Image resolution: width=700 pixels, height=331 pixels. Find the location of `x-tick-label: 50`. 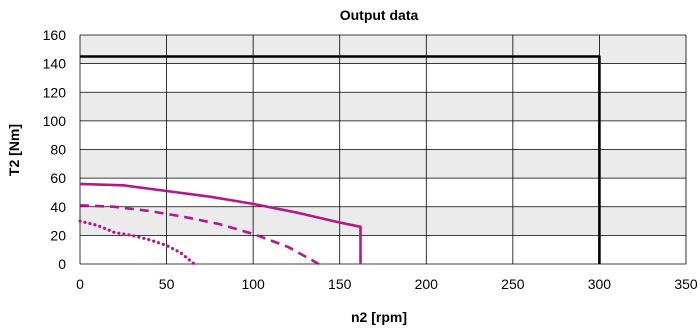

x-tick-label: 50 is located at coordinates (167, 284).